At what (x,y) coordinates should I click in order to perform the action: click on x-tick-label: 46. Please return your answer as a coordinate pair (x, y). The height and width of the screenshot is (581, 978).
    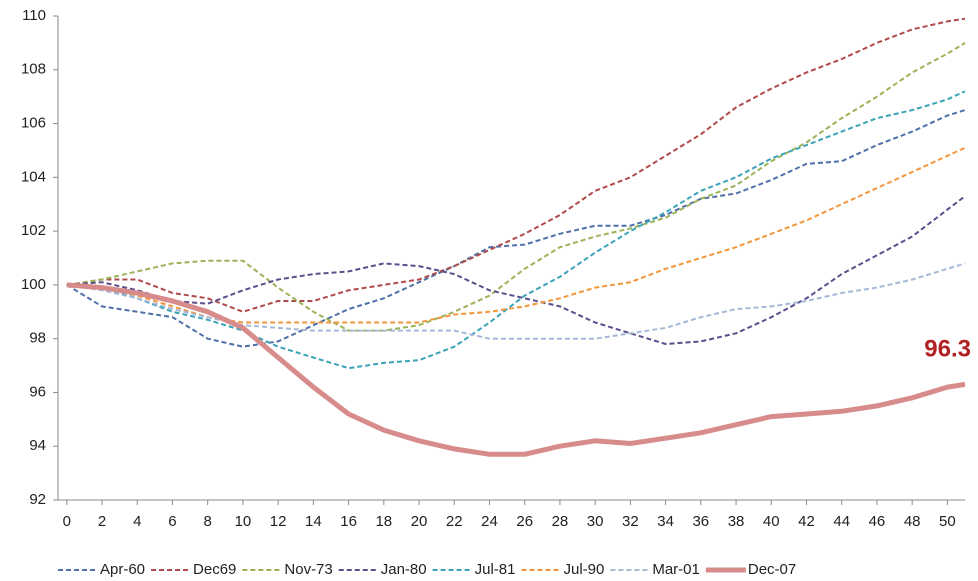
    Looking at the image, I should click on (877, 521).